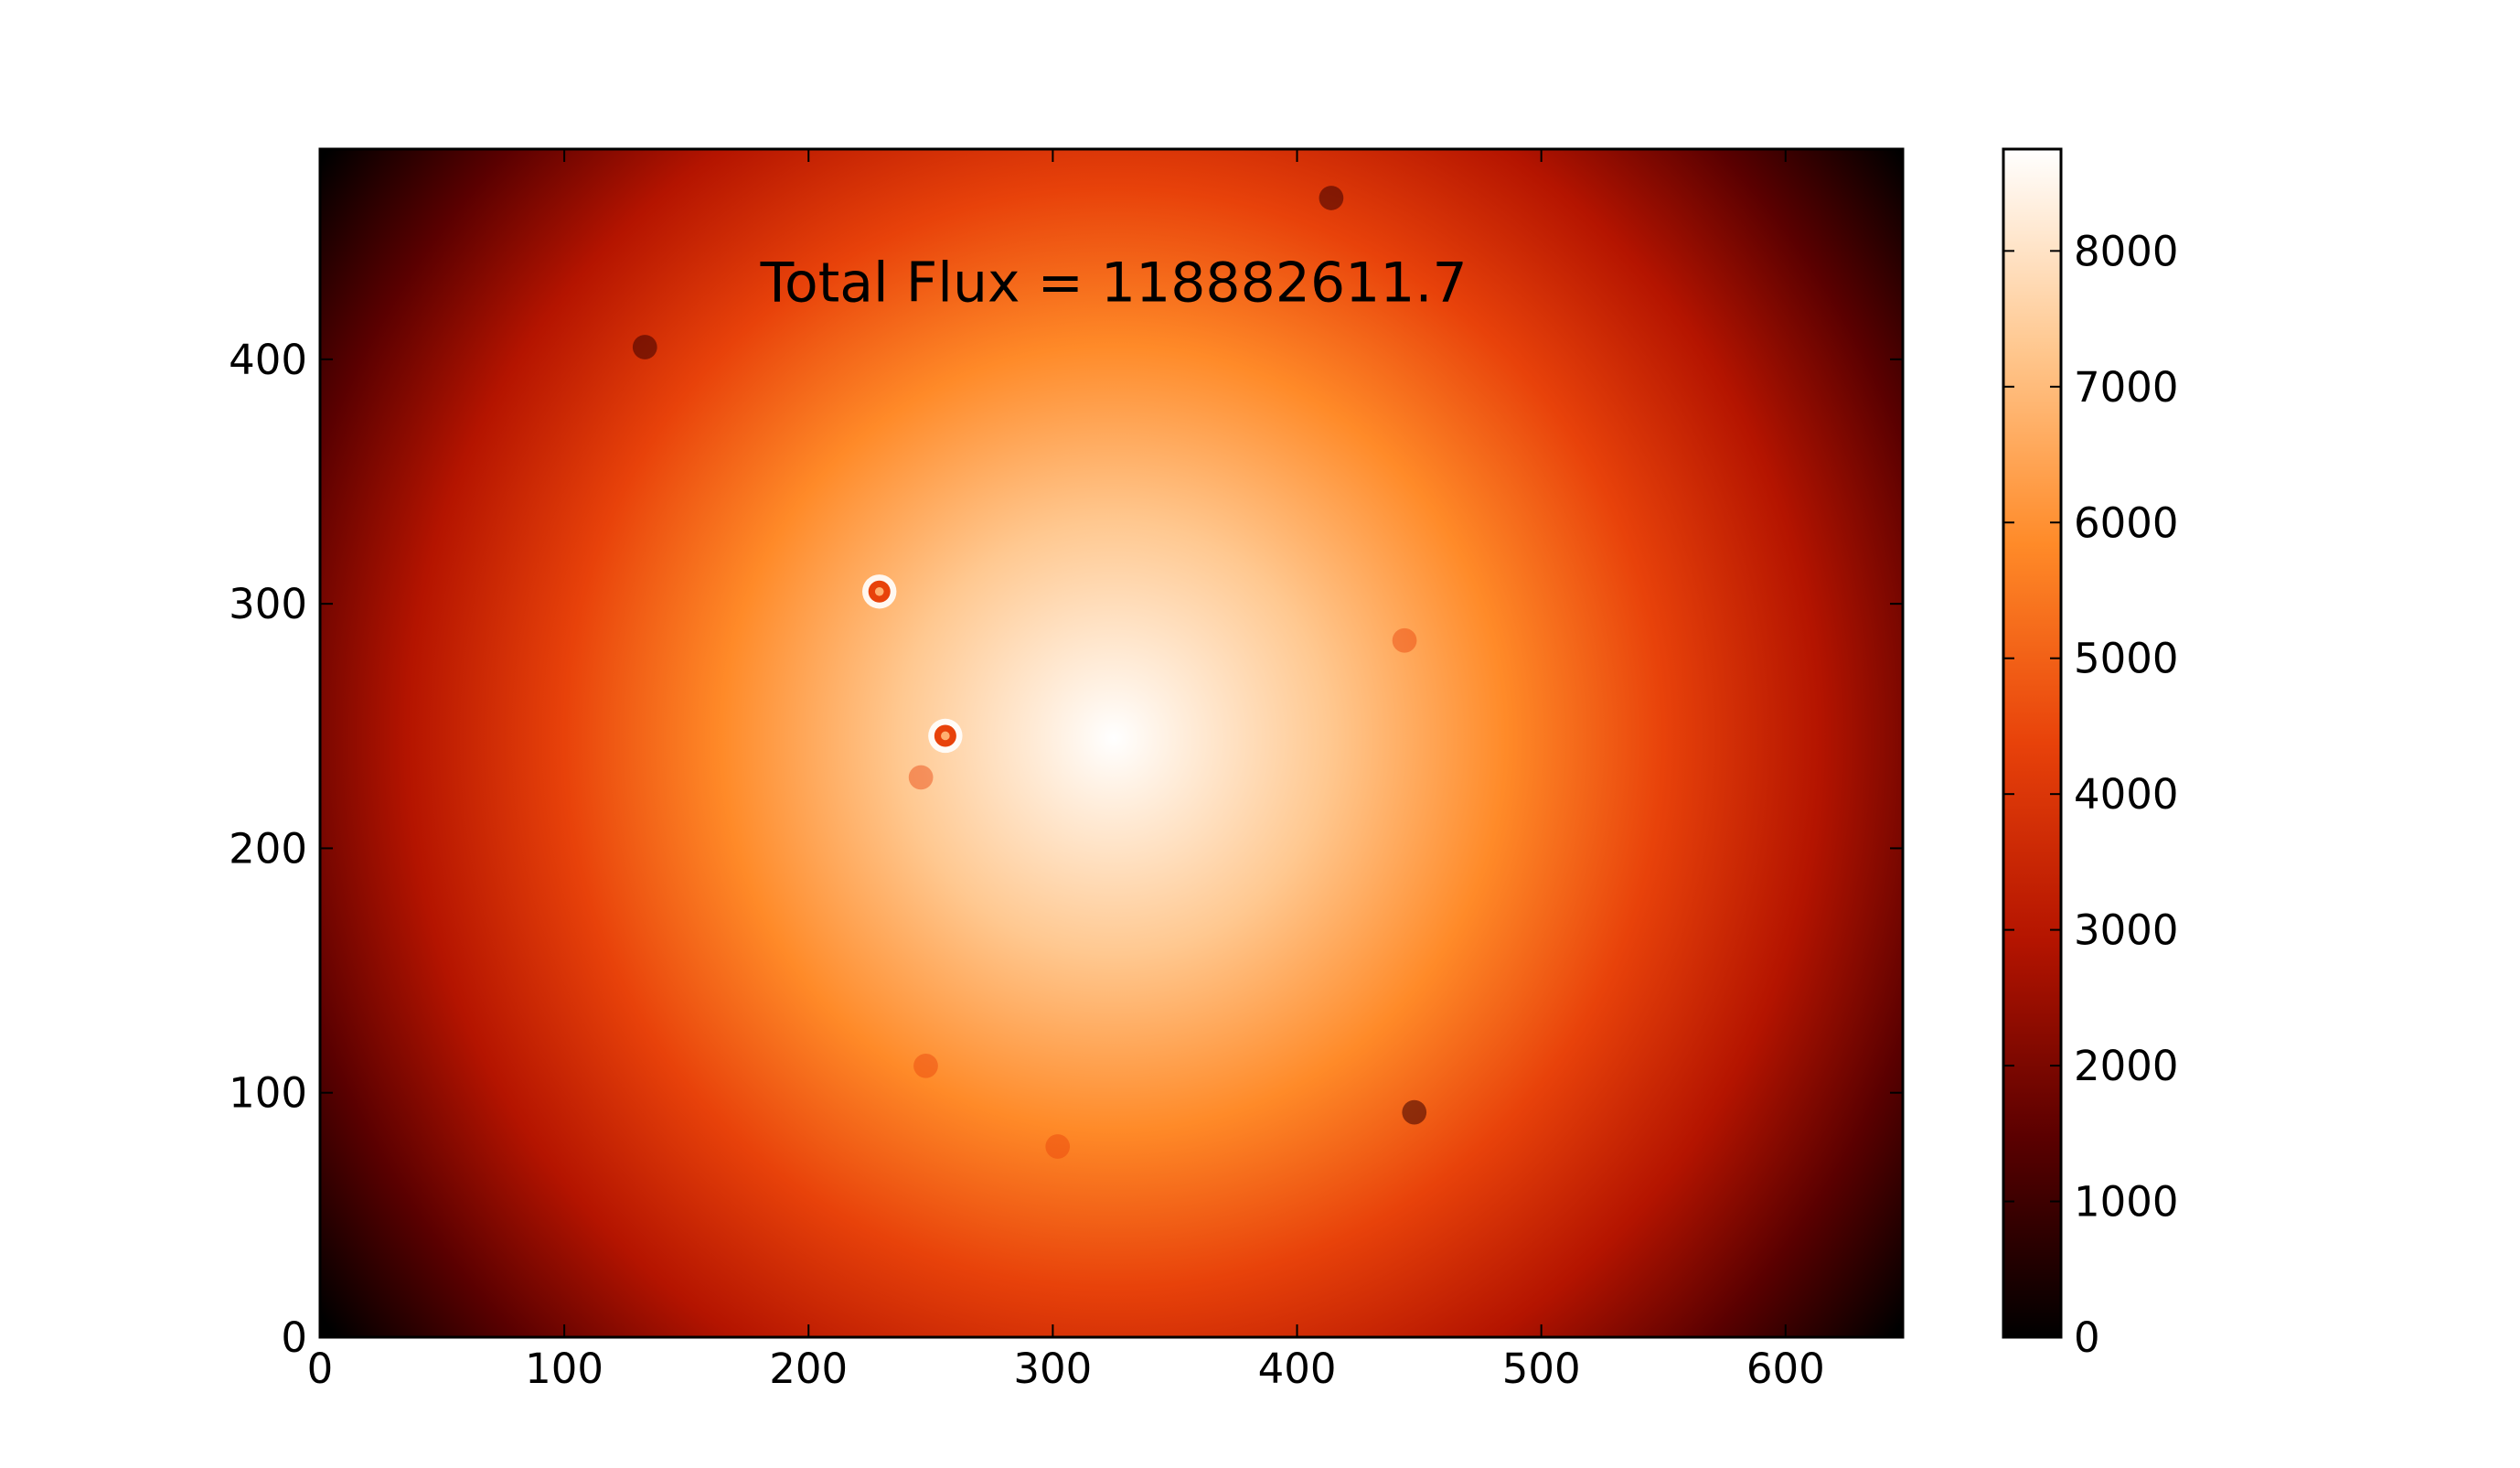 This screenshot has width=2520, height=1468. Describe the element at coordinates (1052, 1369) in the screenshot. I see `x-tick-label: 300` at that location.